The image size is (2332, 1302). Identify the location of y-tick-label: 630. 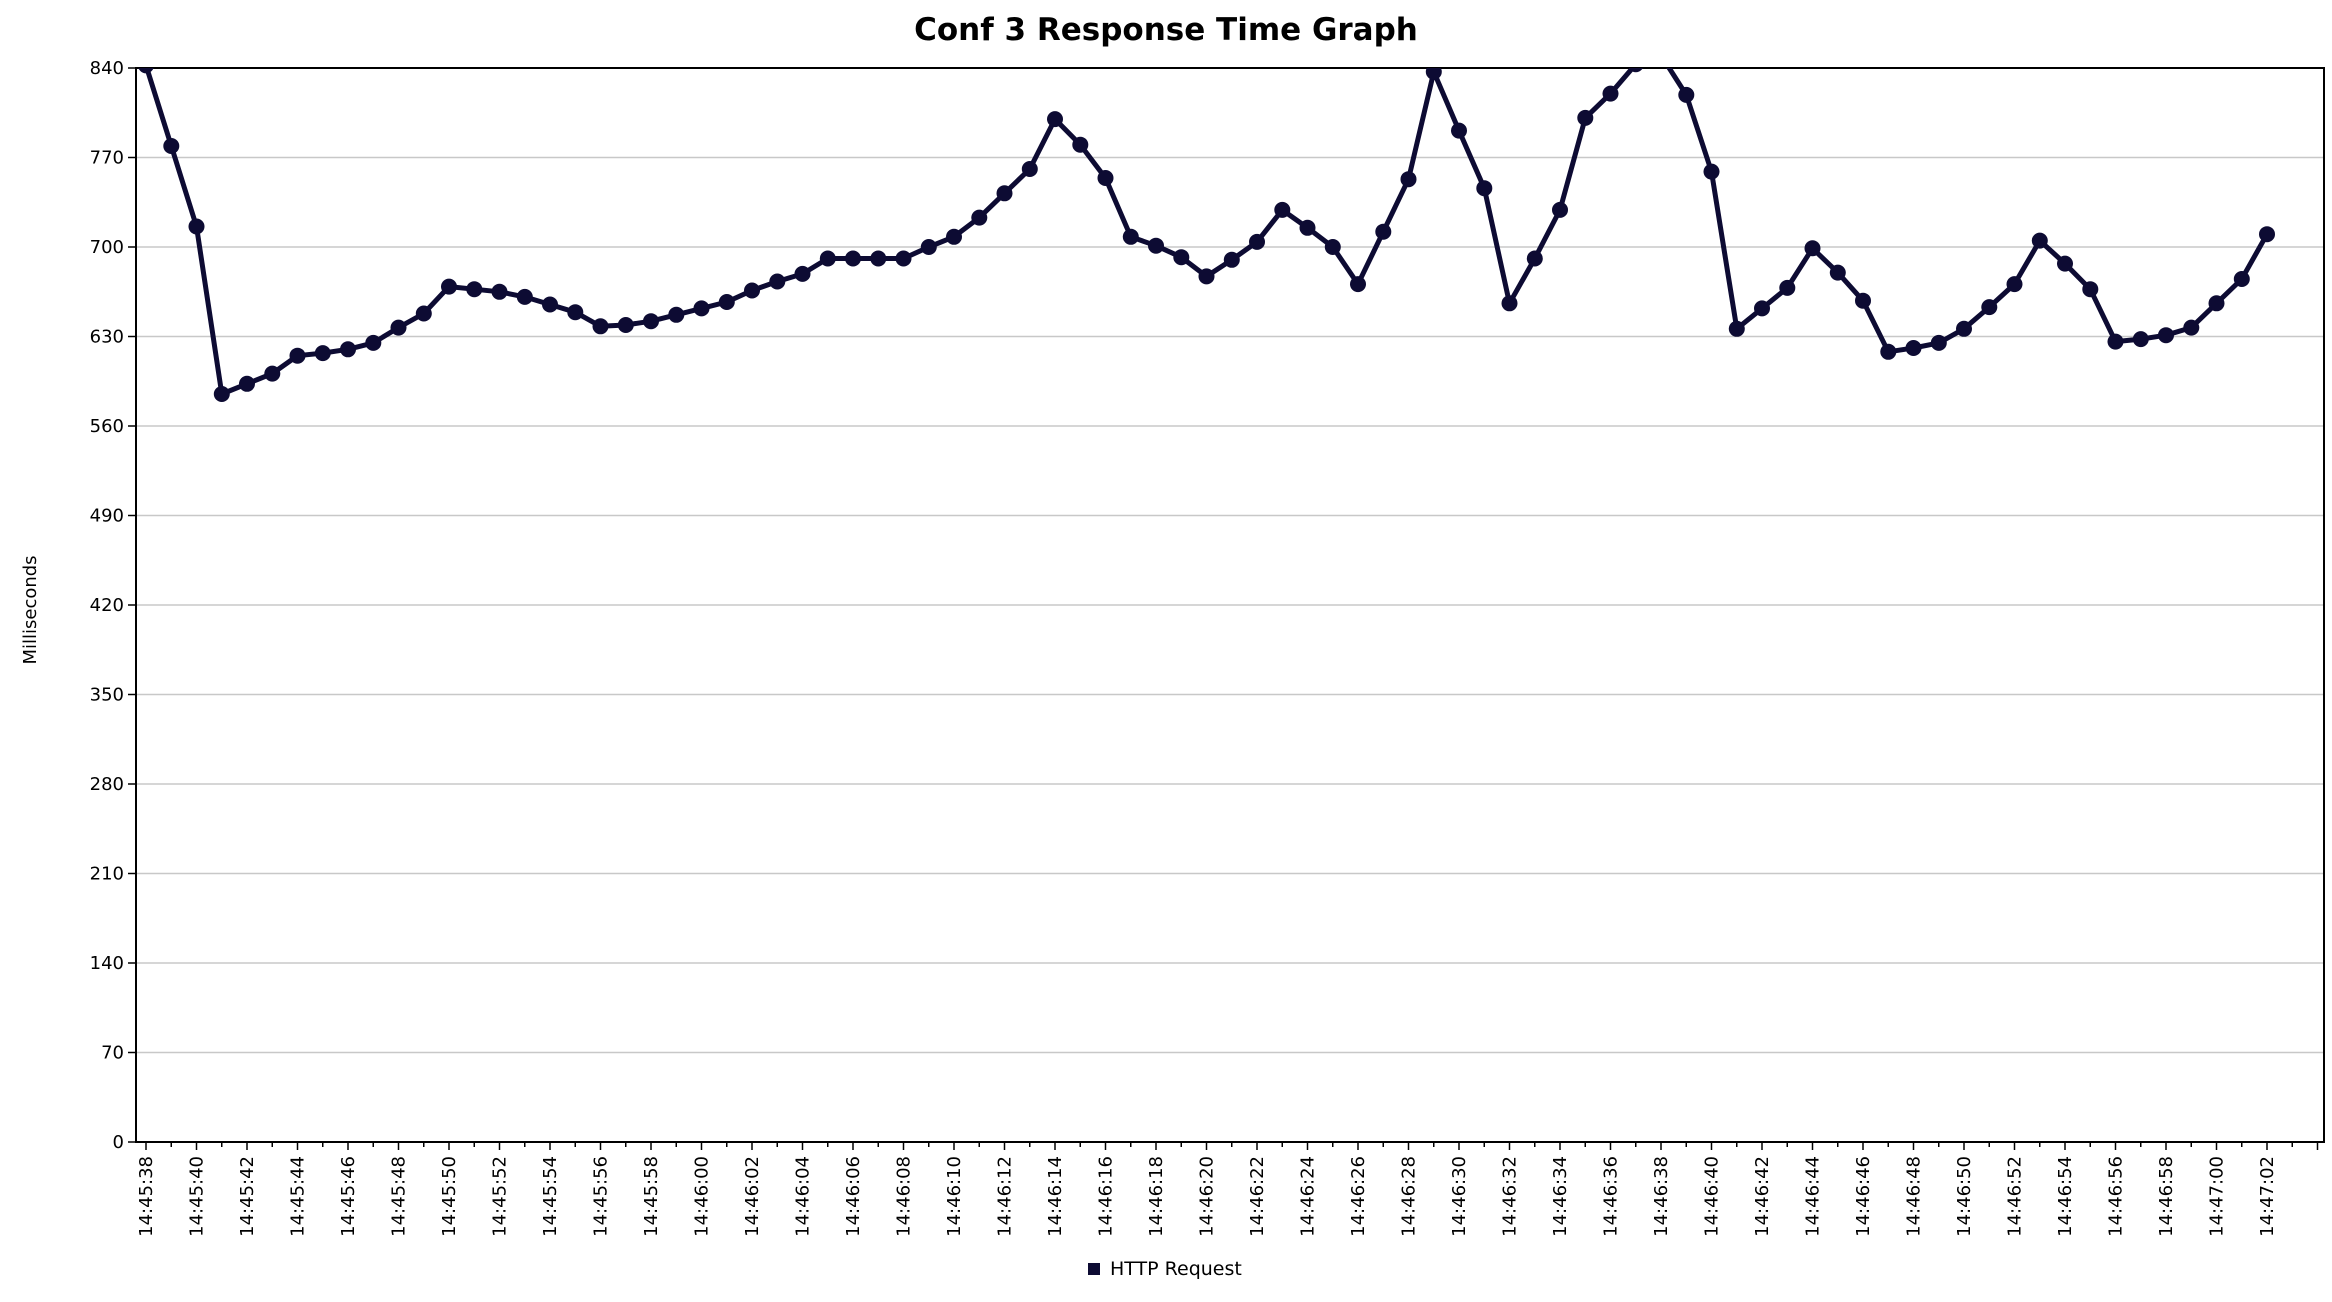
(107, 337).